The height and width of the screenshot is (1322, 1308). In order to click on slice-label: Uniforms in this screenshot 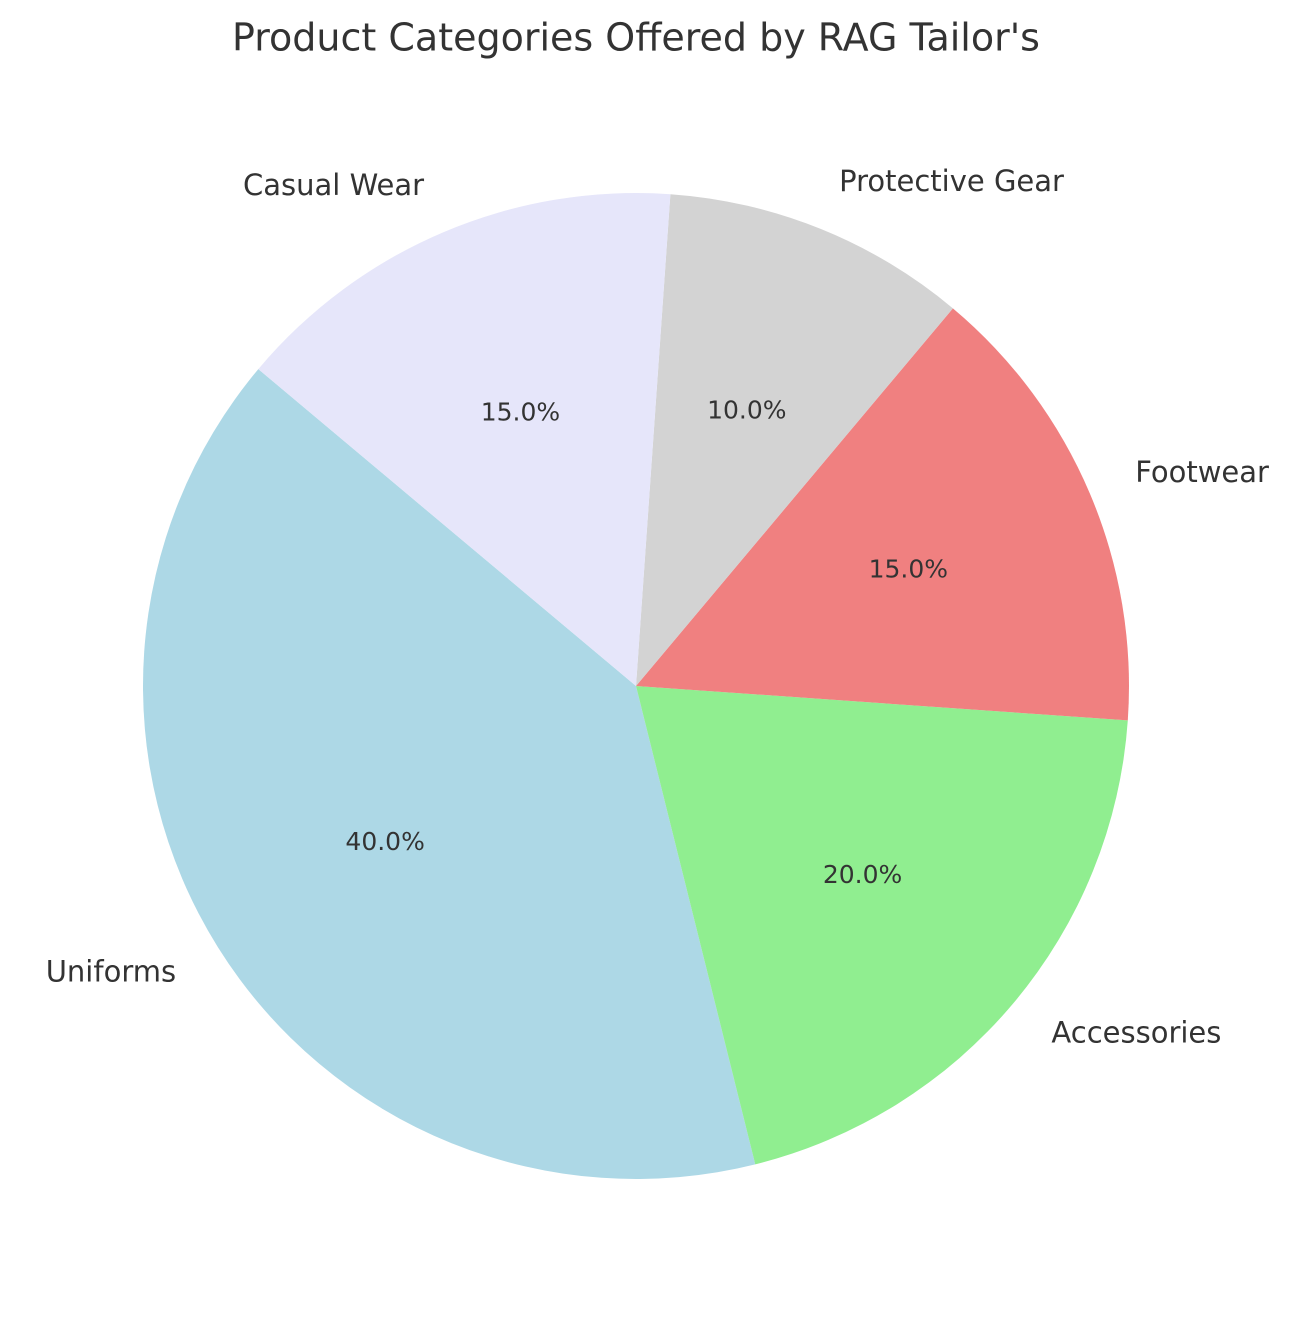, I will do `click(111, 971)`.